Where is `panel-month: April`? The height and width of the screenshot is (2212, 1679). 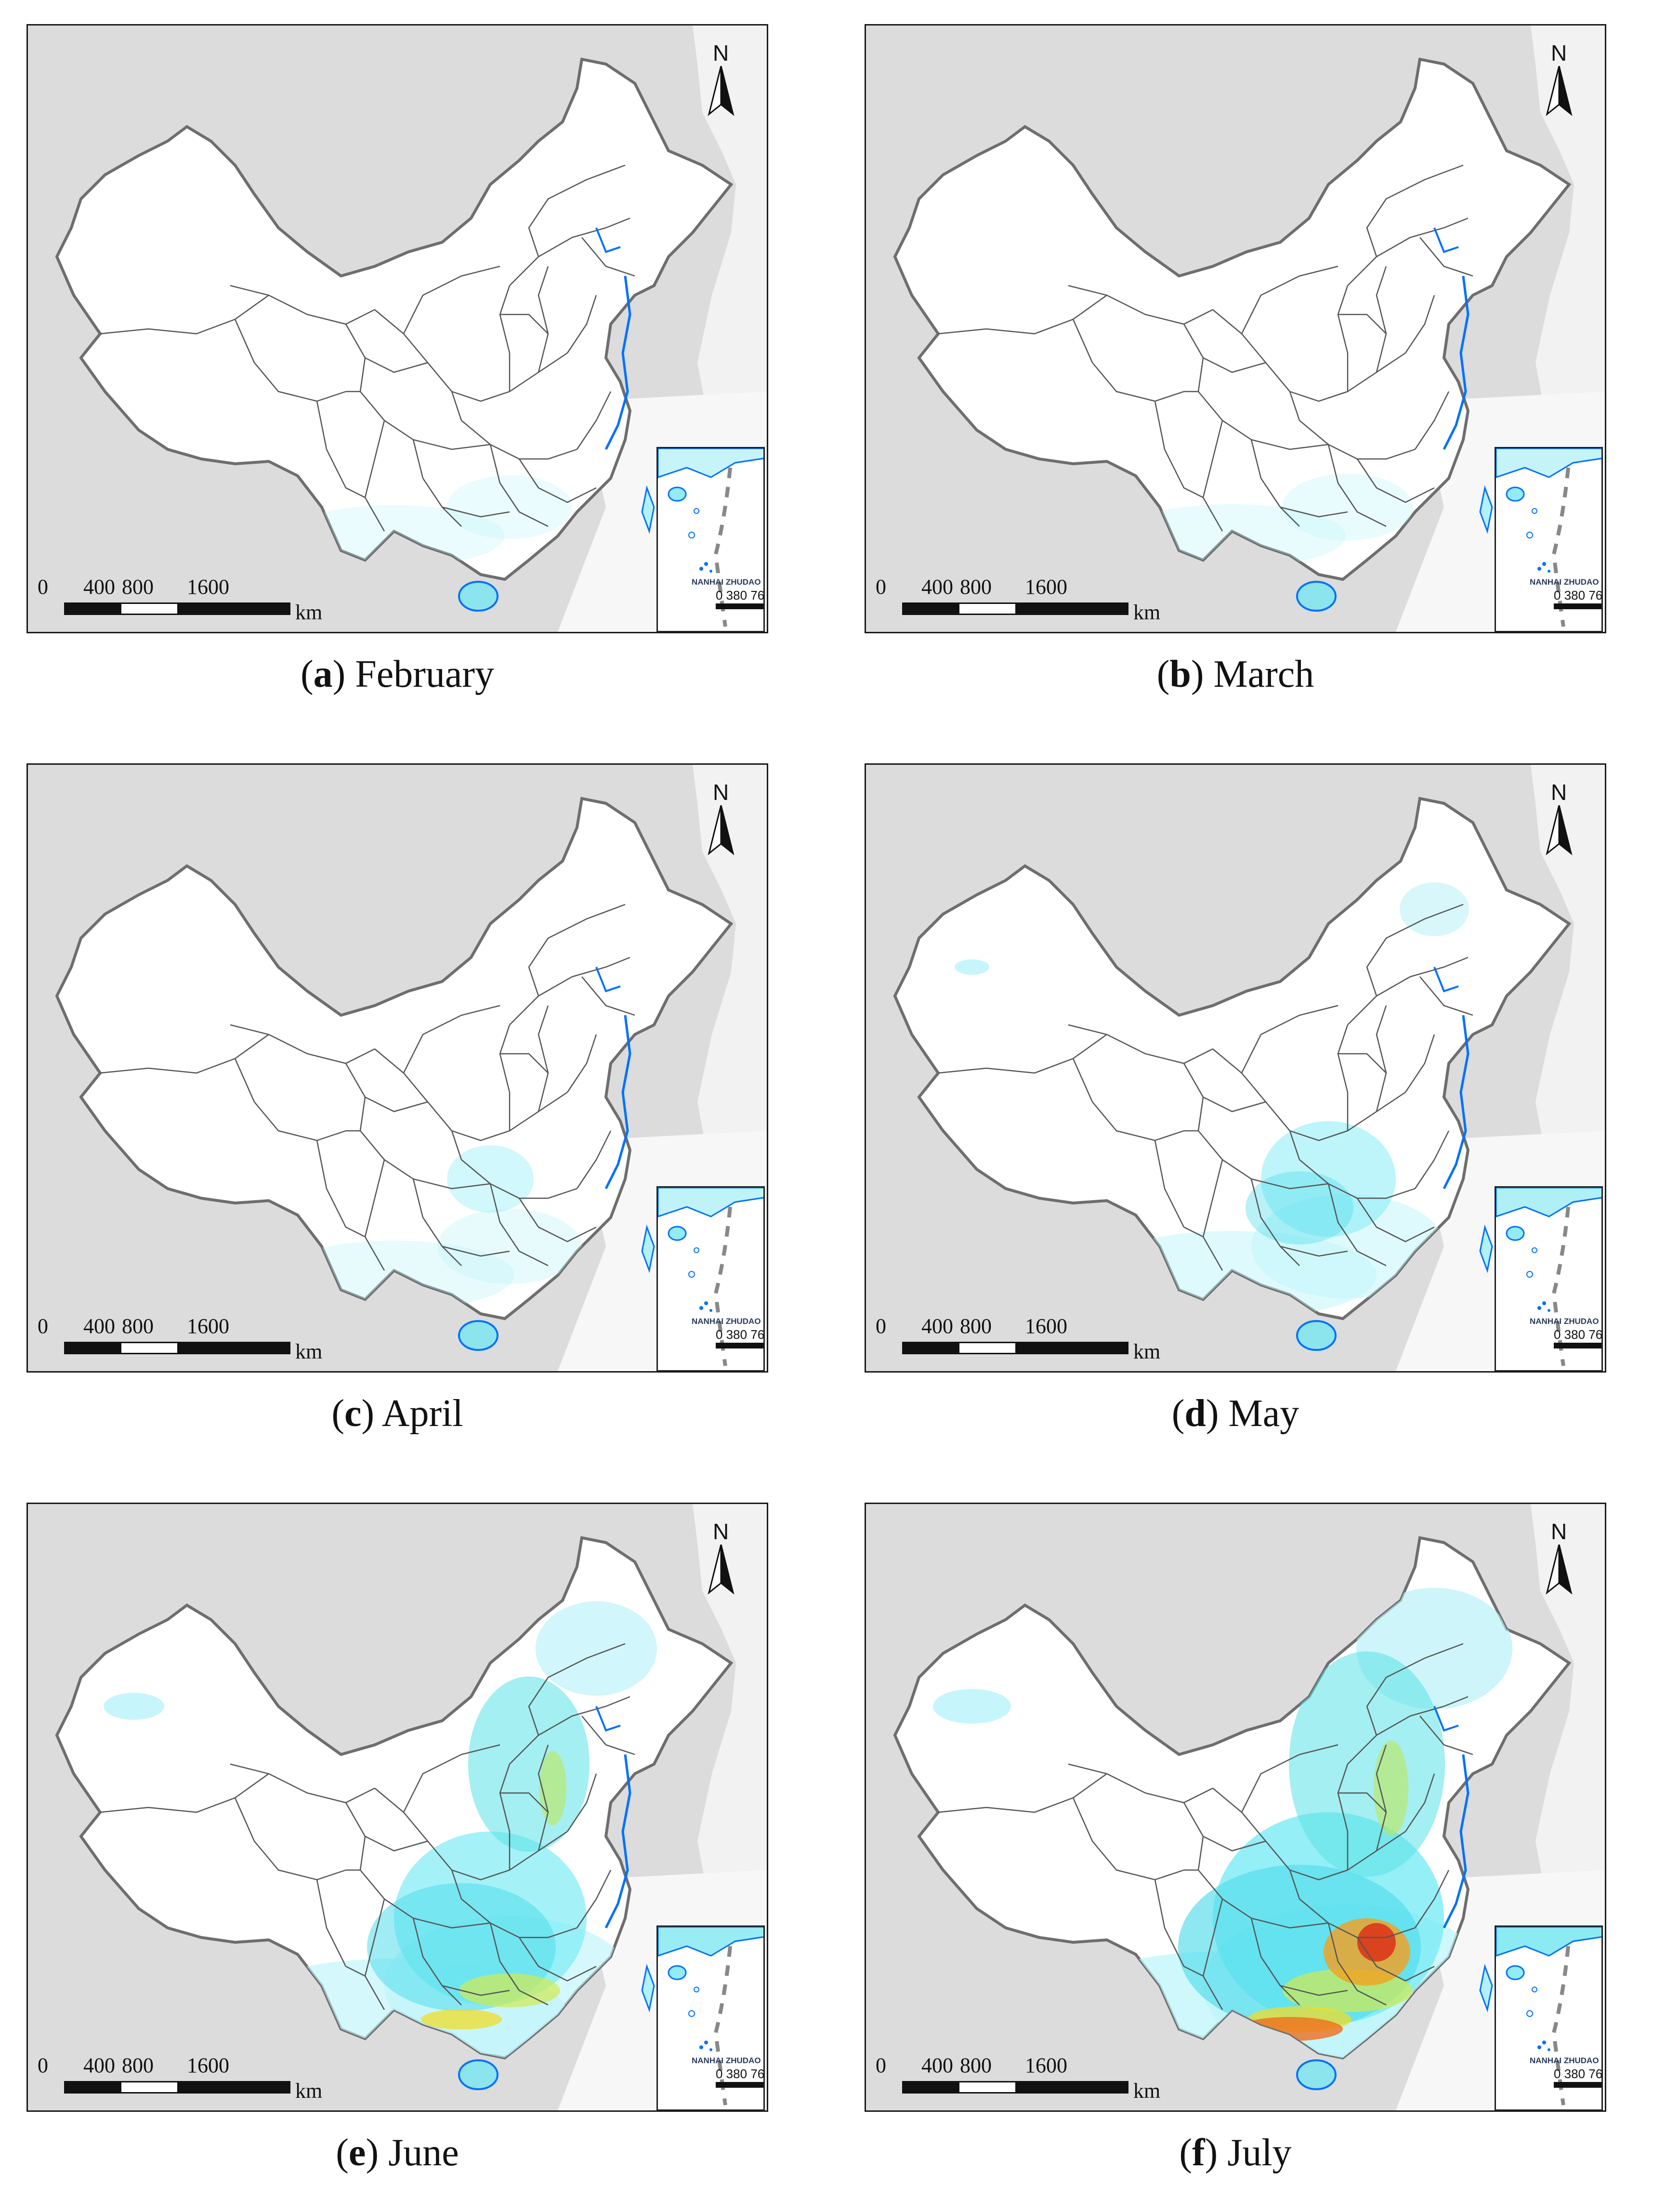
panel-month: April is located at coordinates (422, 1414).